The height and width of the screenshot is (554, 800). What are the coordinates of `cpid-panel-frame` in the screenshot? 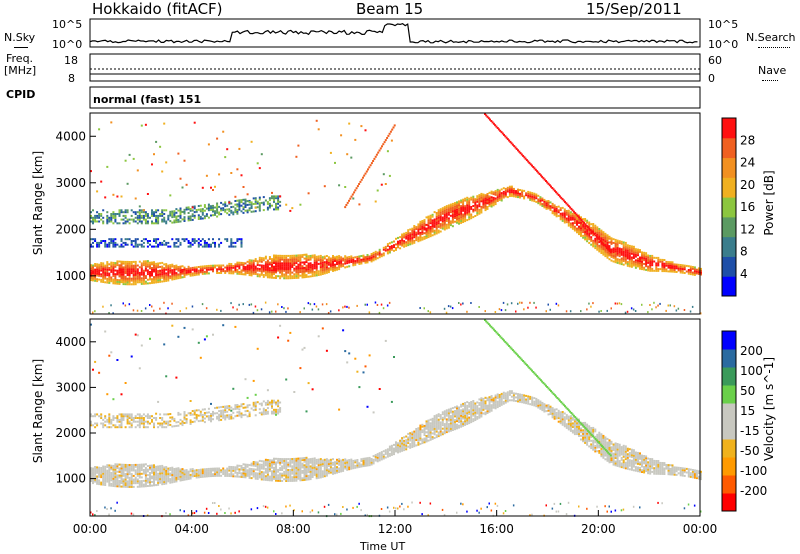 It's located at (395, 97).